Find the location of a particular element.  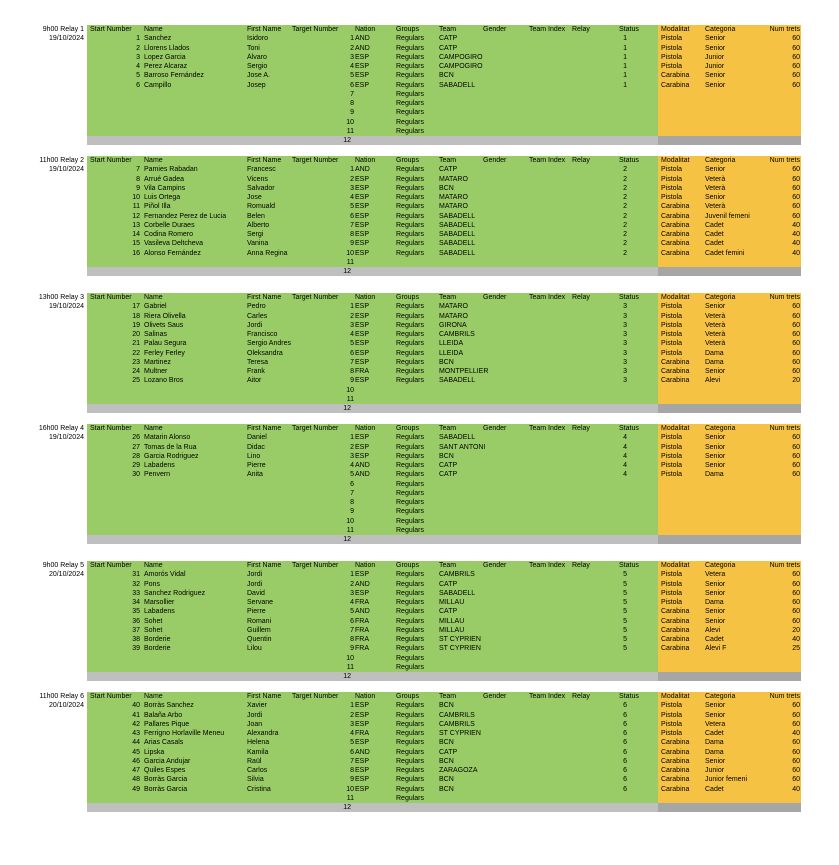

cell-first-name: Salvador is located at coordinates (261, 188).